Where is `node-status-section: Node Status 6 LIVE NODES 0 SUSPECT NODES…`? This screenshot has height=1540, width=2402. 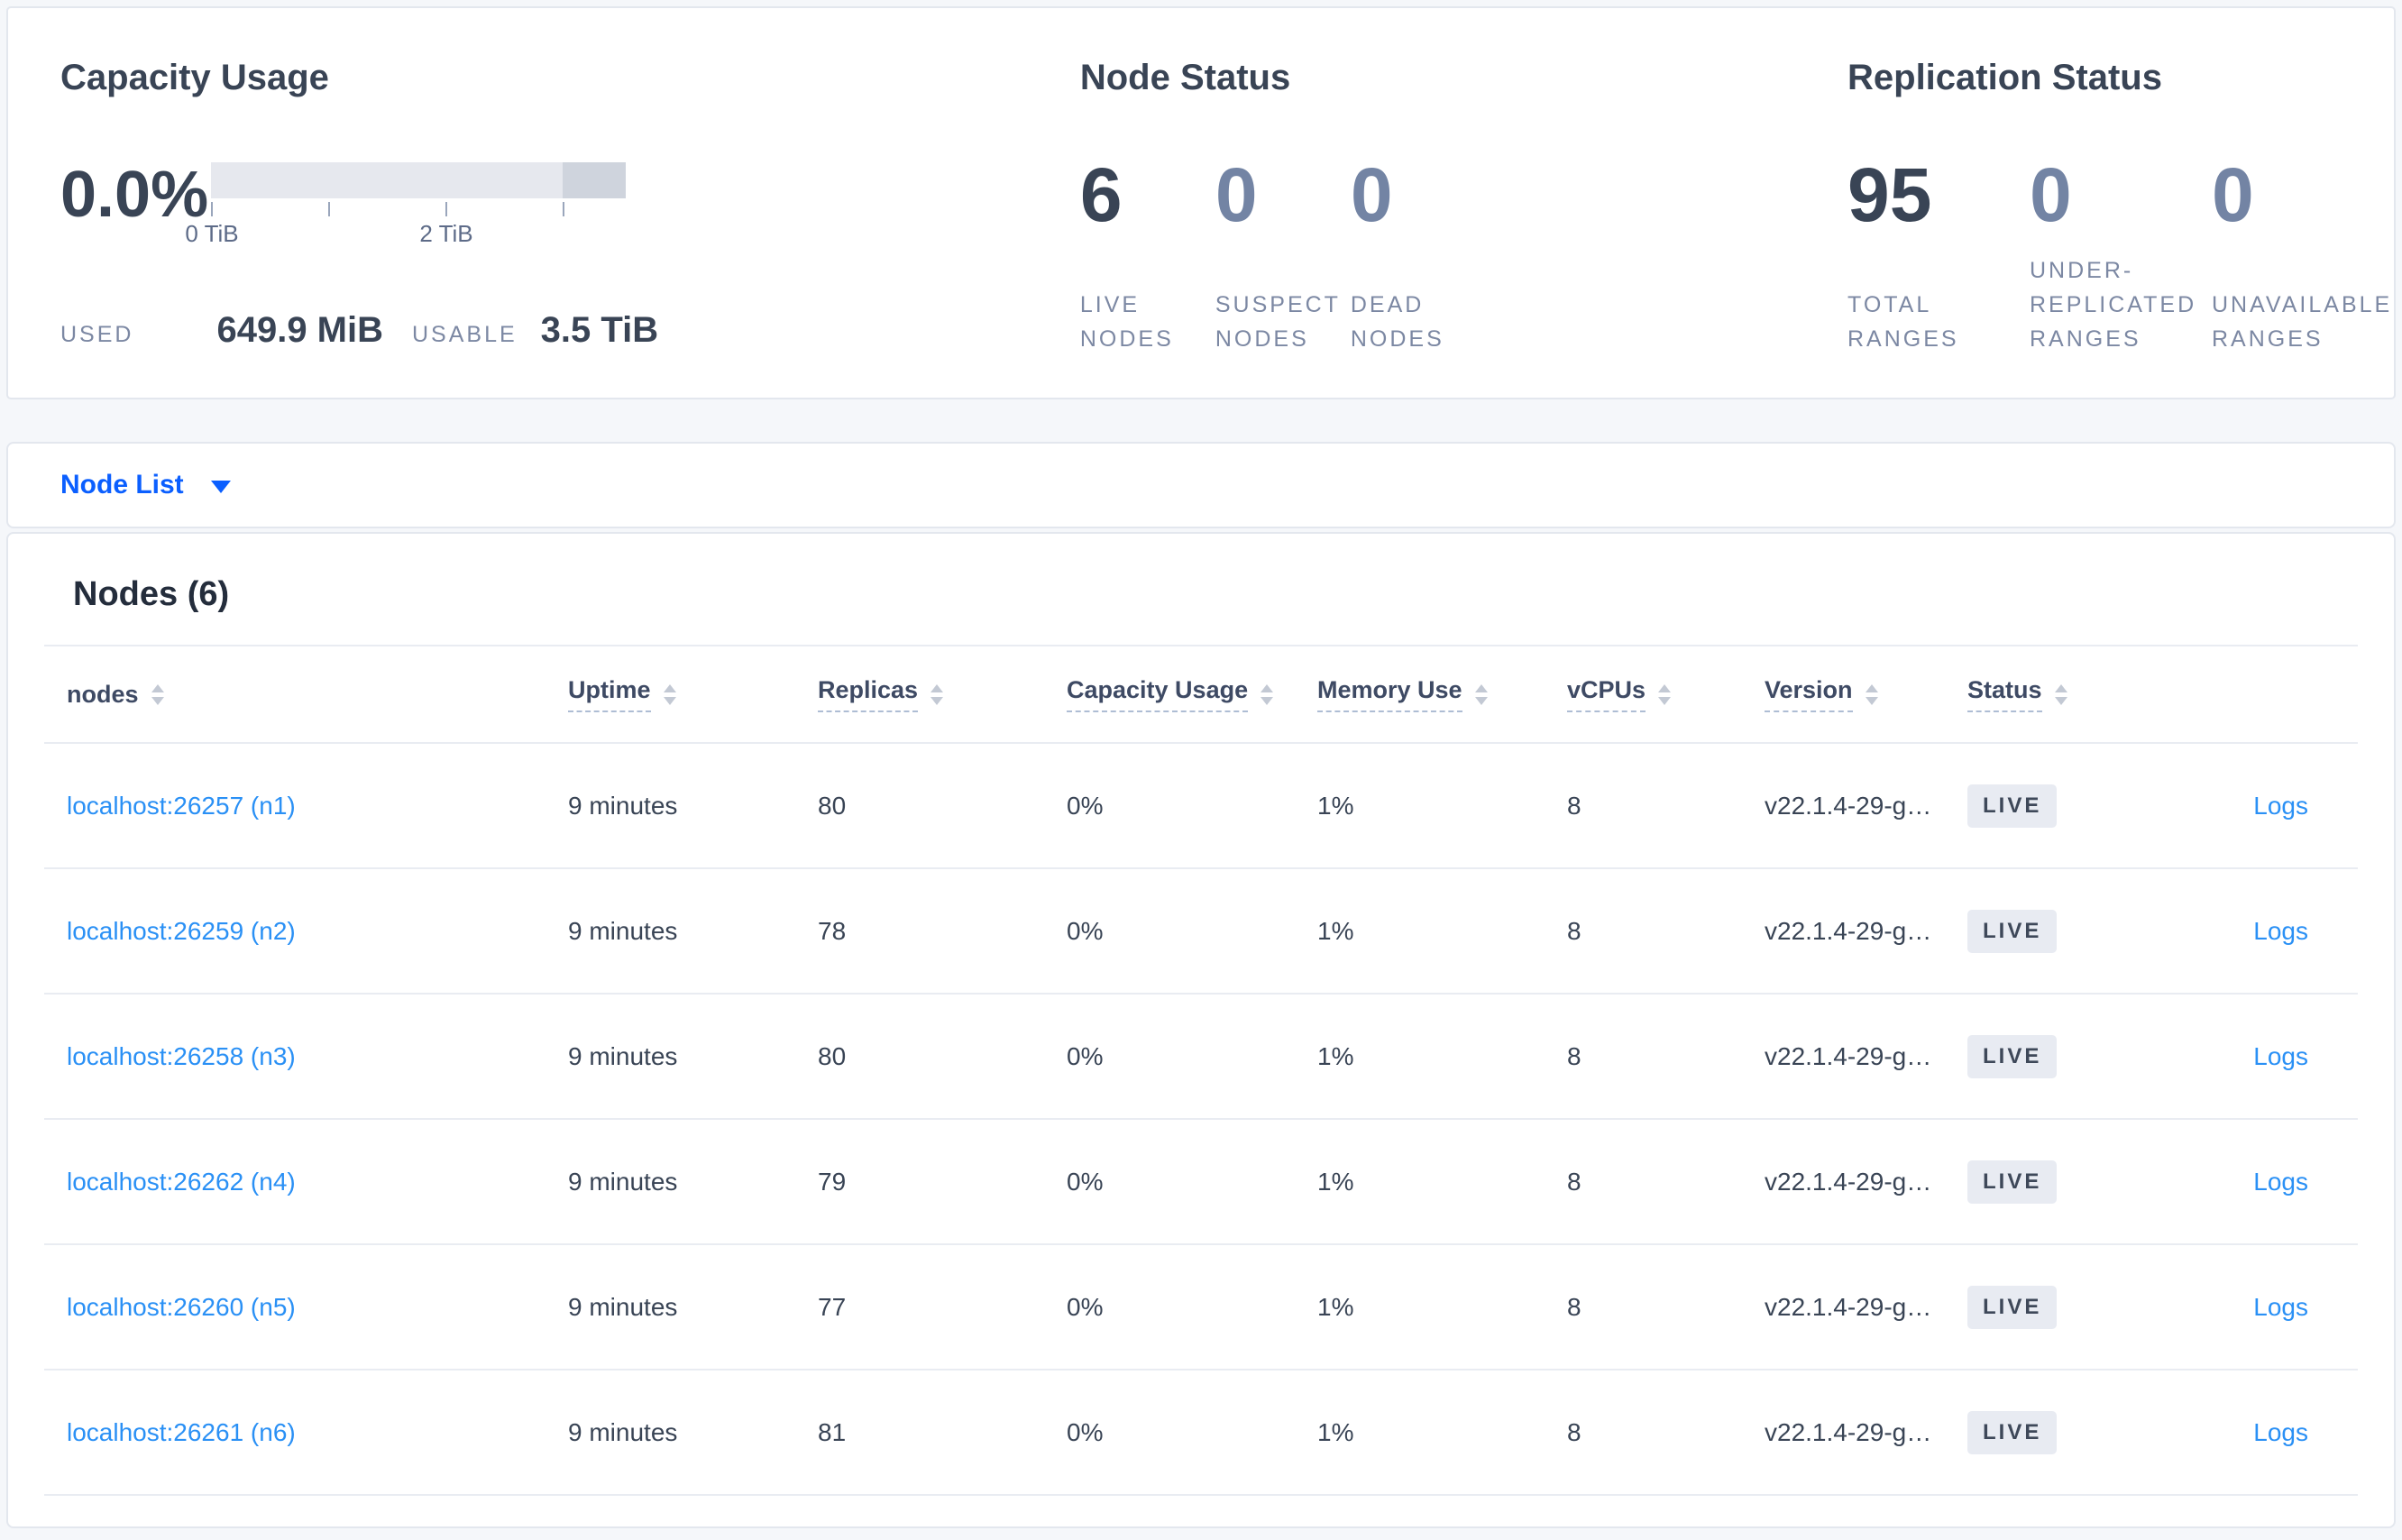
node-status-section: Node Status 6 LIVE NODES 0 SUSPECT NODES… is located at coordinates (1463, 208).